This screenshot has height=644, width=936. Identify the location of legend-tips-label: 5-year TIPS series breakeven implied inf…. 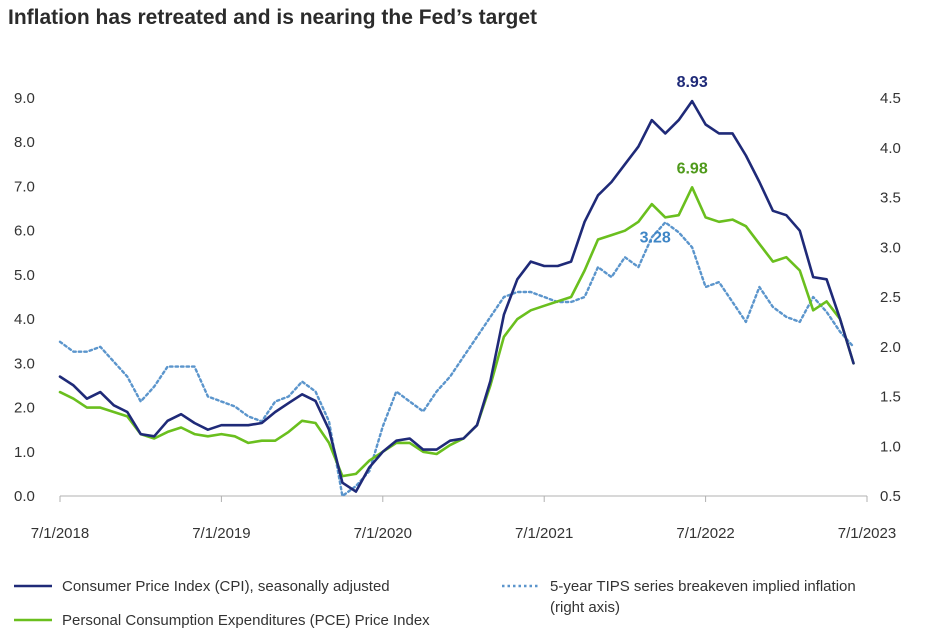
(703, 597).